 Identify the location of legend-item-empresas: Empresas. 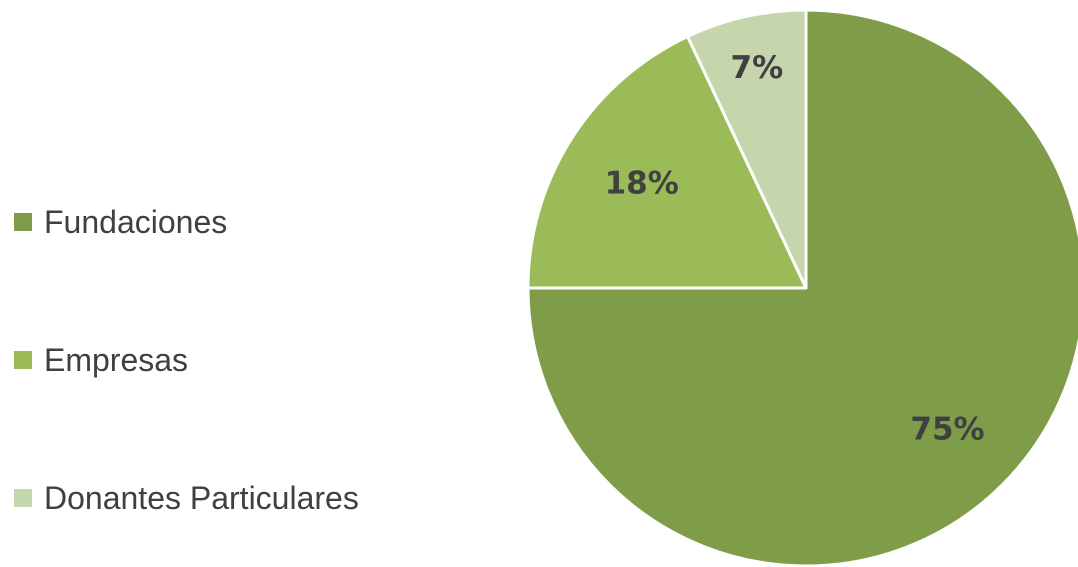
(186, 360).